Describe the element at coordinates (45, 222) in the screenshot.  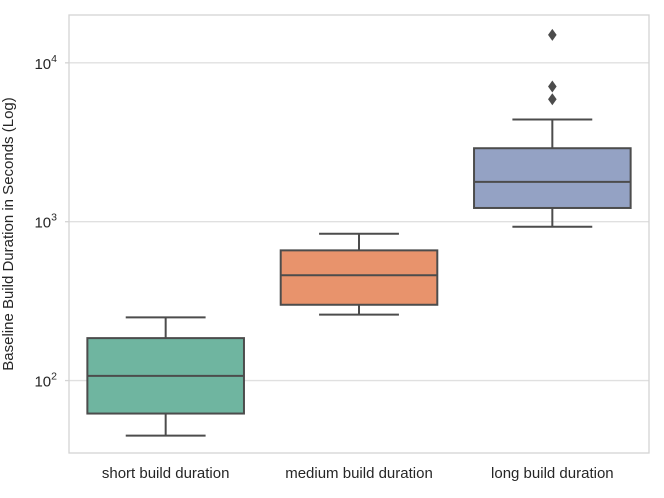
I see `y-tick-label: 10³` at that location.